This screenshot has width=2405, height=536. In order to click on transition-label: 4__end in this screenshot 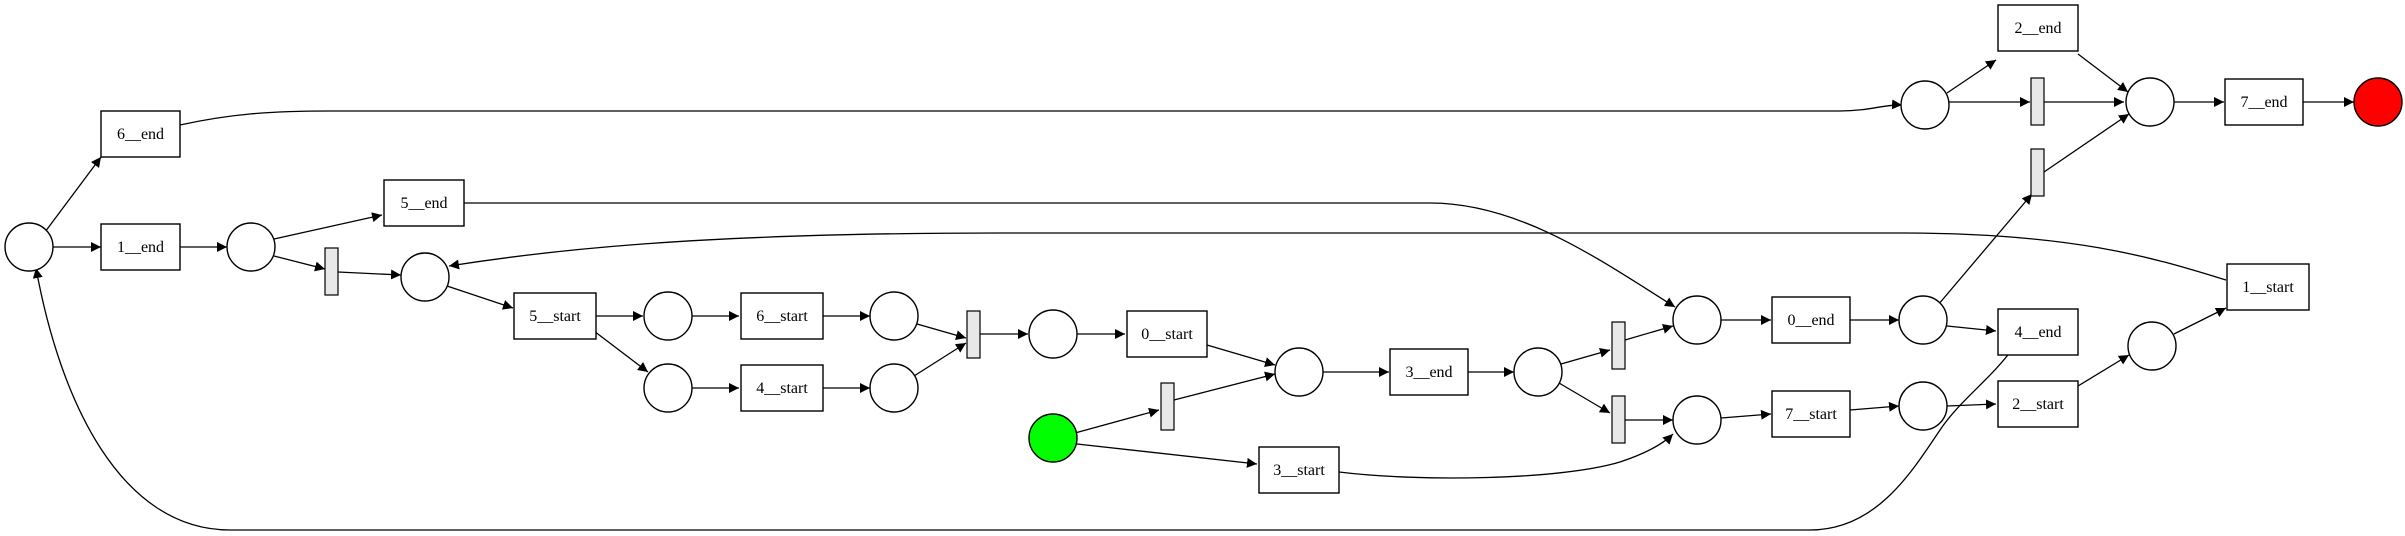, I will do `click(2037, 332)`.